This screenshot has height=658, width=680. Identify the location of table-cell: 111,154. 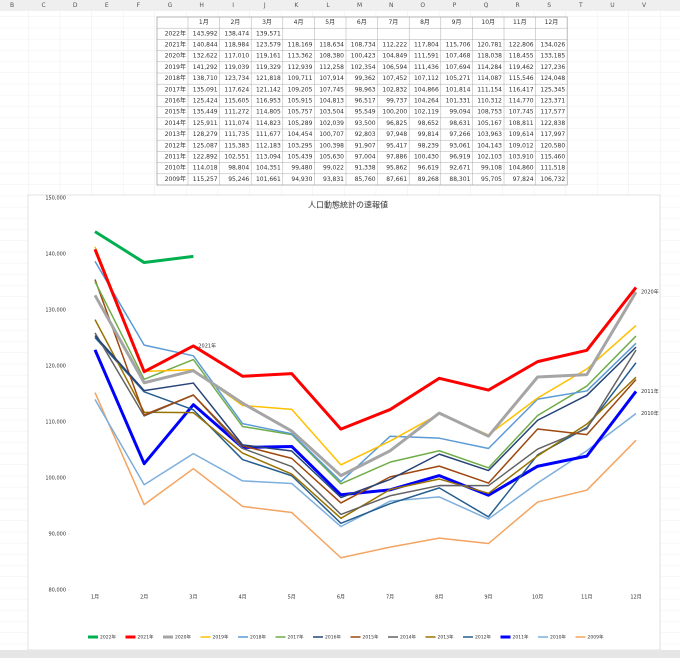
(489, 89).